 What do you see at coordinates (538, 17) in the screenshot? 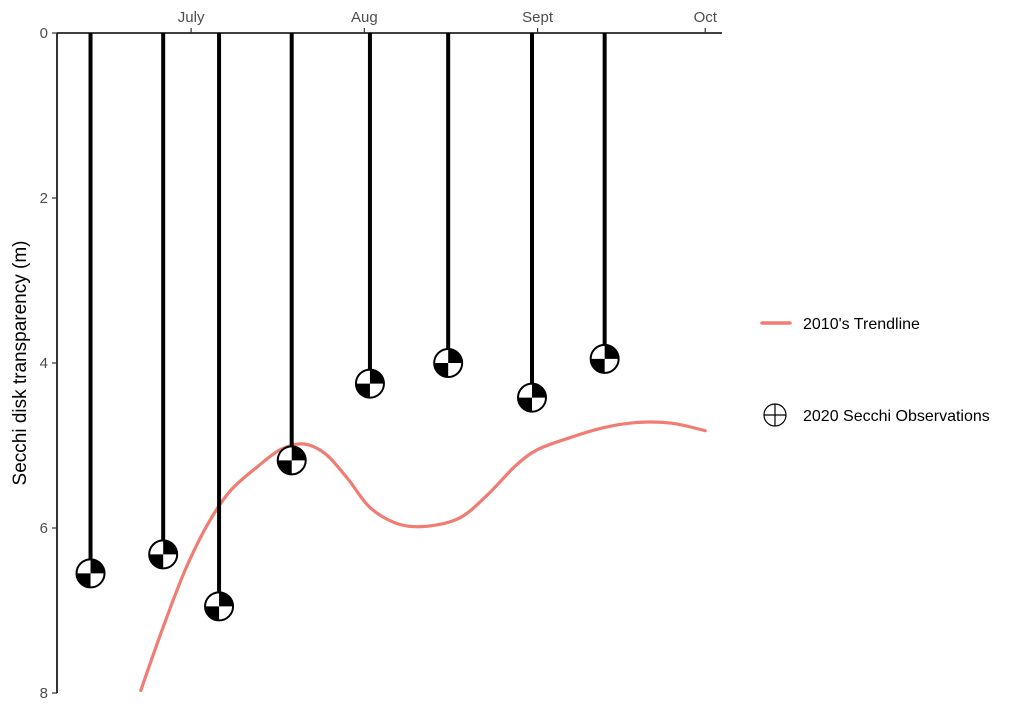
I see `x-tick-label: Sept` at bounding box center [538, 17].